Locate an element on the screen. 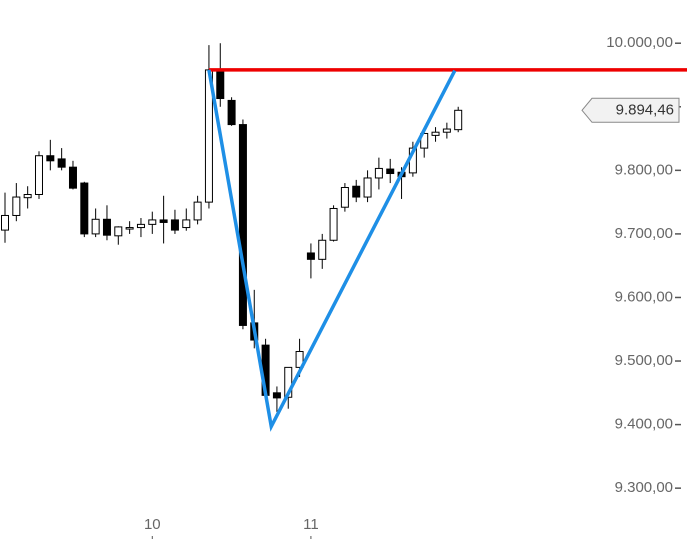 Image resolution: width=687 pixels, height=539 pixels. y-tick-label: 9.700,00 is located at coordinates (644, 233).